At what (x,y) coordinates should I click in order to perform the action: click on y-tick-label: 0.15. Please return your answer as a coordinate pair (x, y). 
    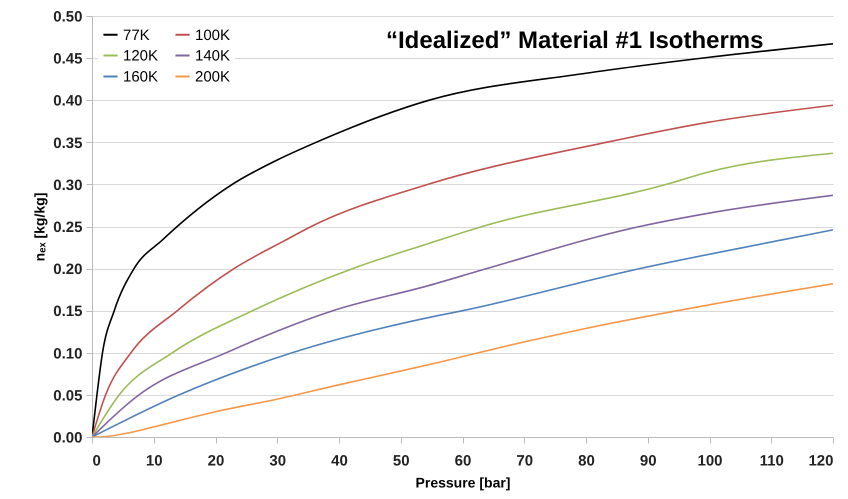
    Looking at the image, I should click on (67, 311).